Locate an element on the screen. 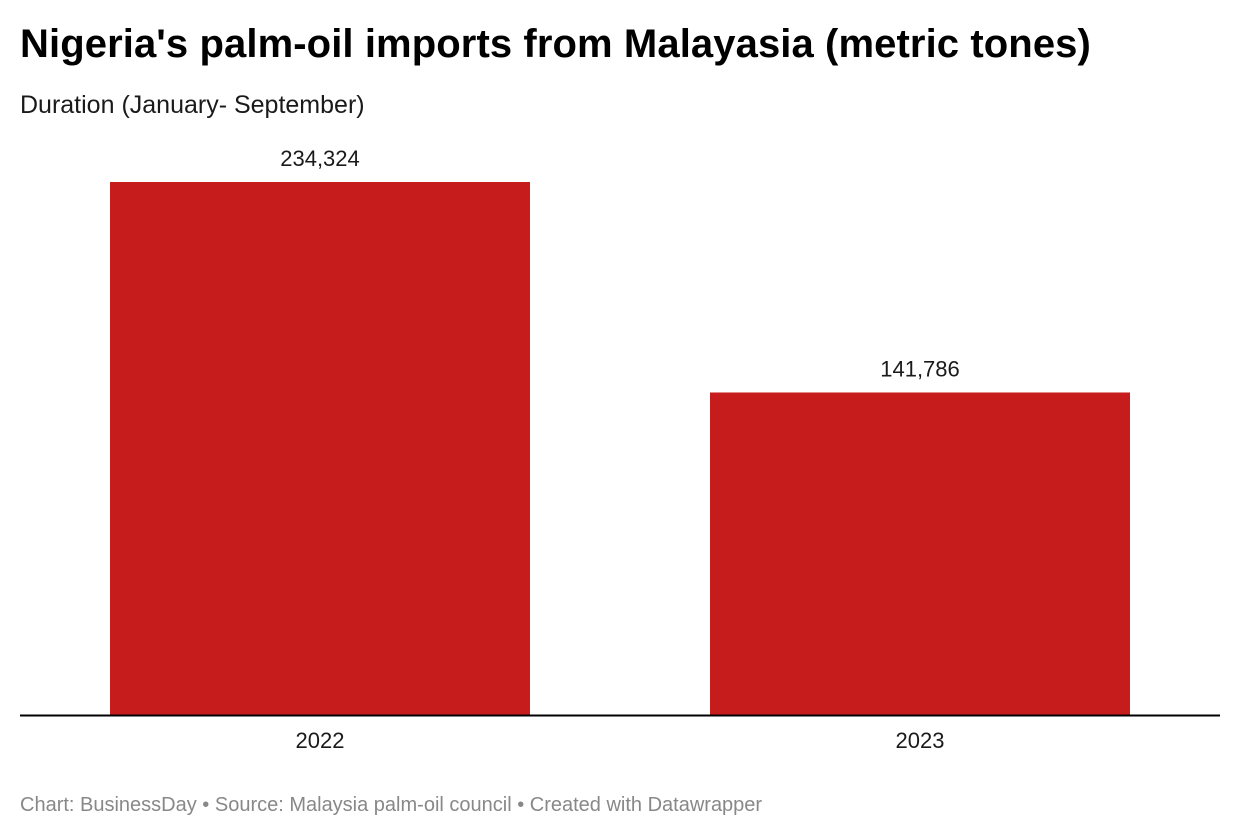  bar-2023 is located at coordinates (920, 553).